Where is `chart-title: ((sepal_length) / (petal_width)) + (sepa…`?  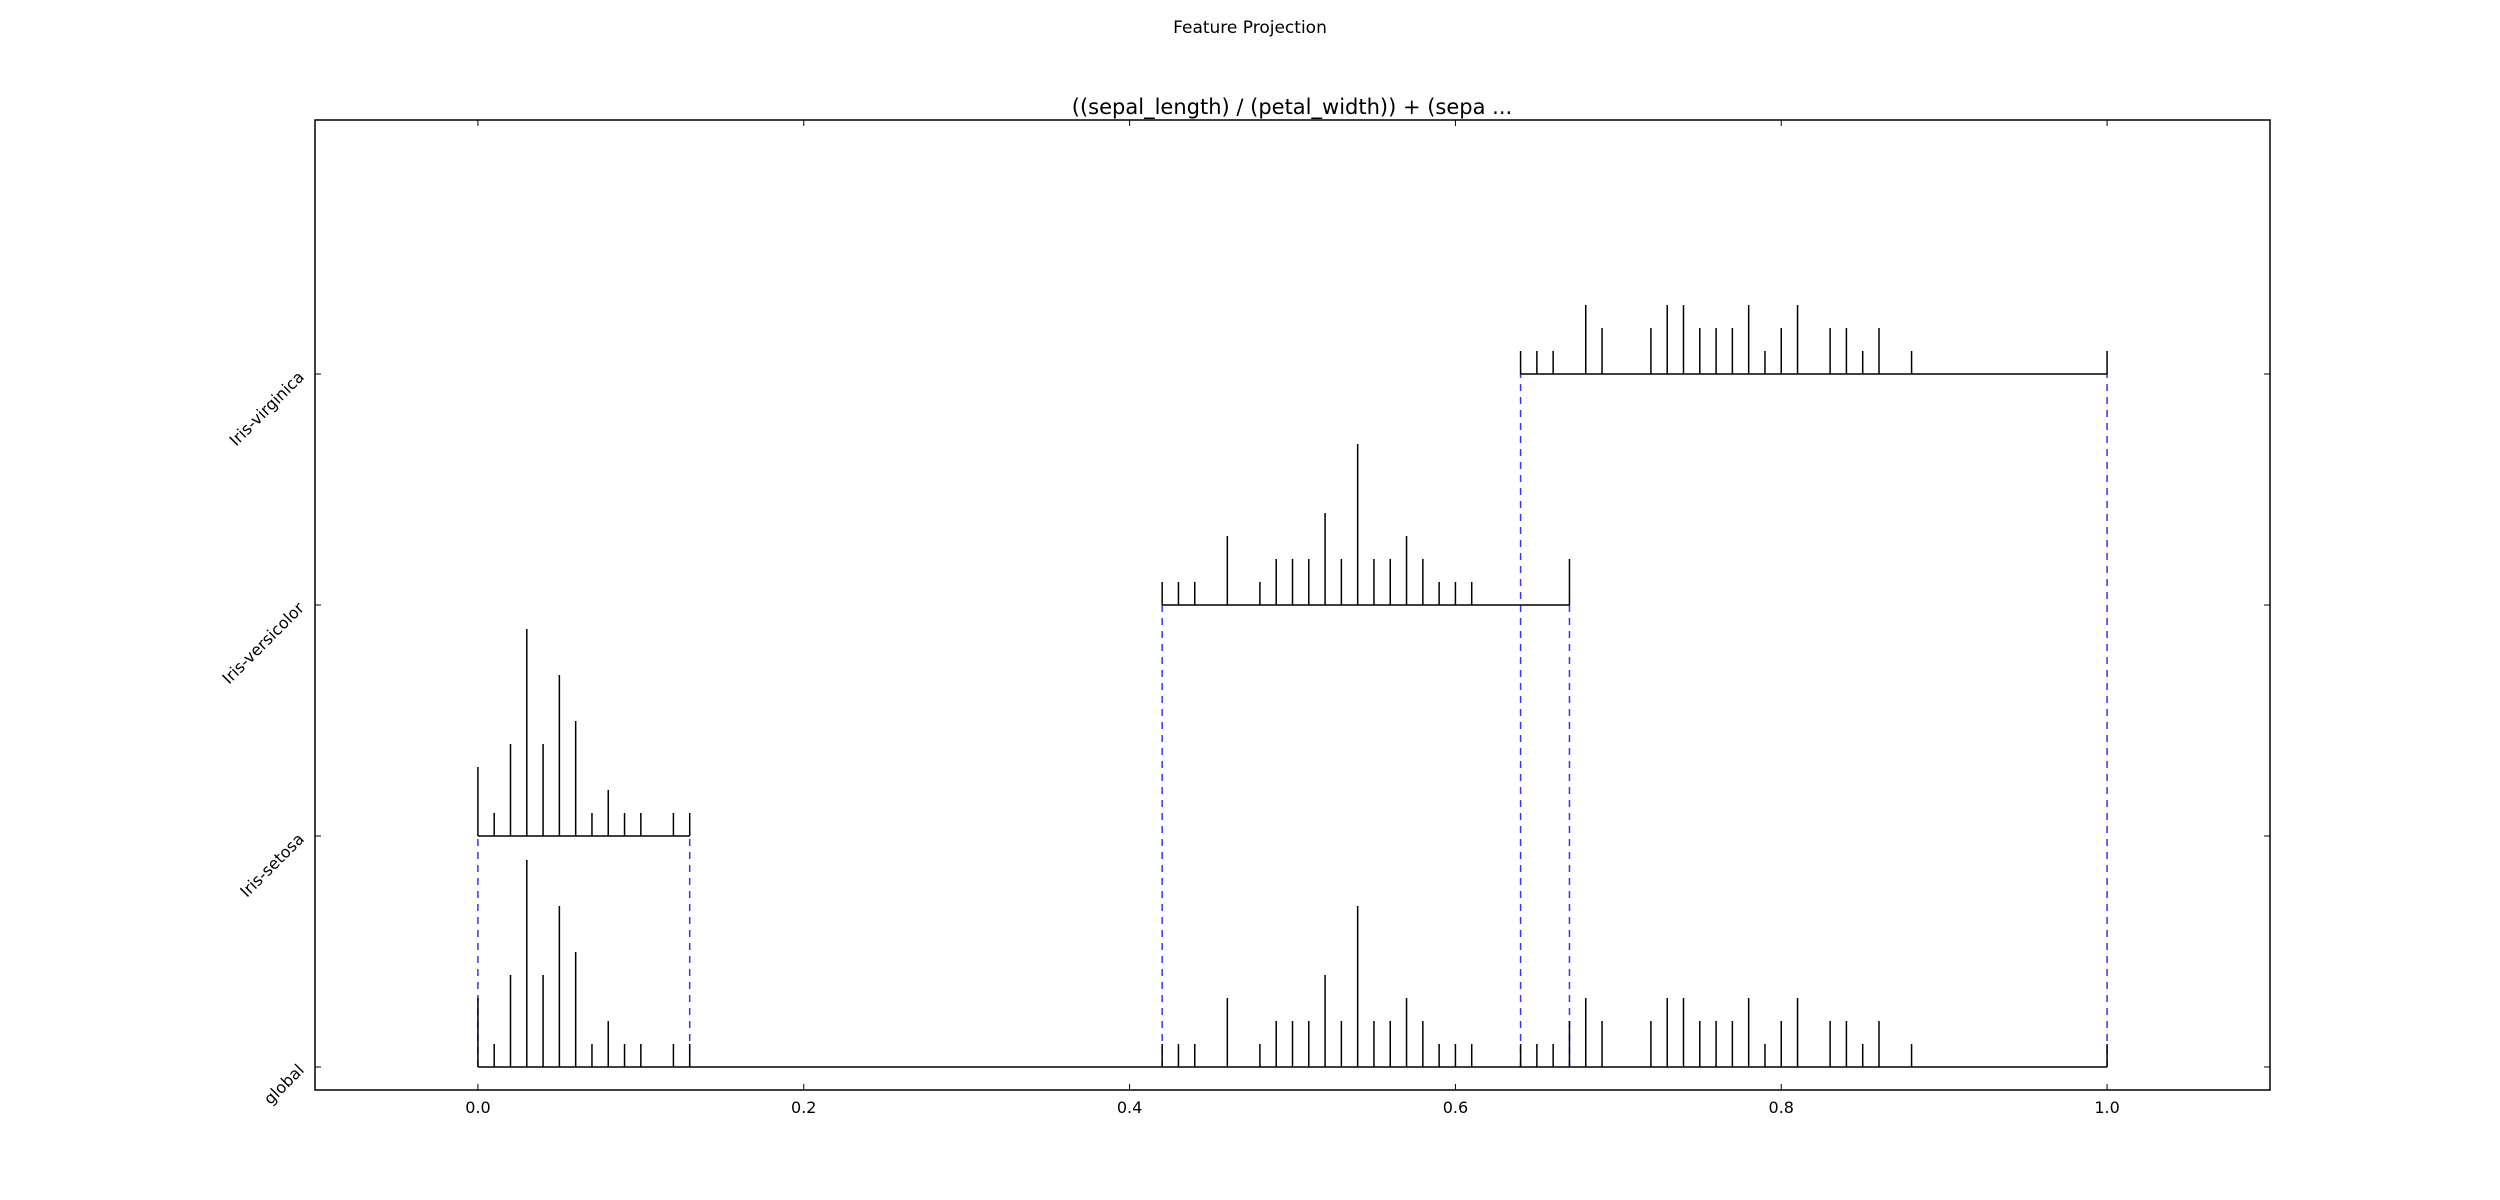 chart-title: ((sepal_length) / (petal_width)) + (sepa… is located at coordinates (1292, 107).